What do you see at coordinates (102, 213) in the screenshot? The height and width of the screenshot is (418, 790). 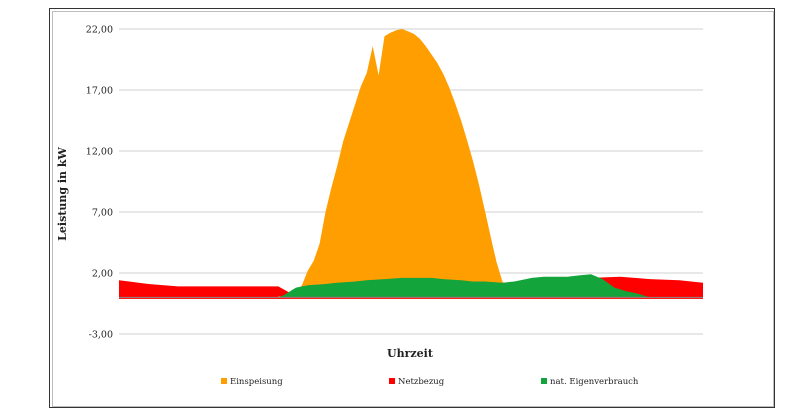 I see `y-tick-label: 7,00` at bounding box center [102, 213].